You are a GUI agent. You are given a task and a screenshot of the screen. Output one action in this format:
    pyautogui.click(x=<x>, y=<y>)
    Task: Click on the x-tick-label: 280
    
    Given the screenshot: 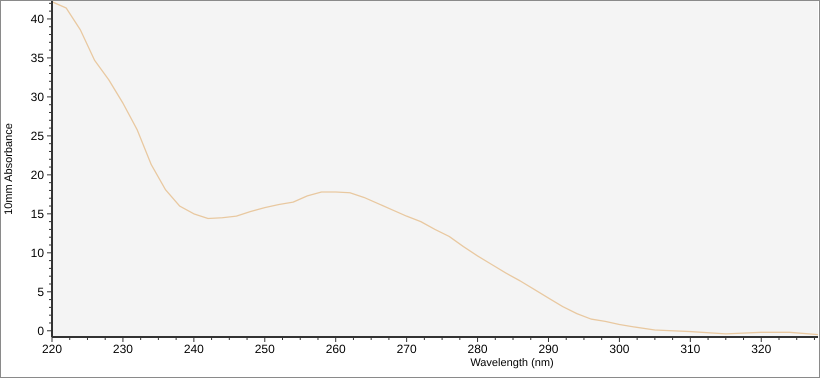 What is the action you would take?
    pyautogui.click(x=478, y=349)
    